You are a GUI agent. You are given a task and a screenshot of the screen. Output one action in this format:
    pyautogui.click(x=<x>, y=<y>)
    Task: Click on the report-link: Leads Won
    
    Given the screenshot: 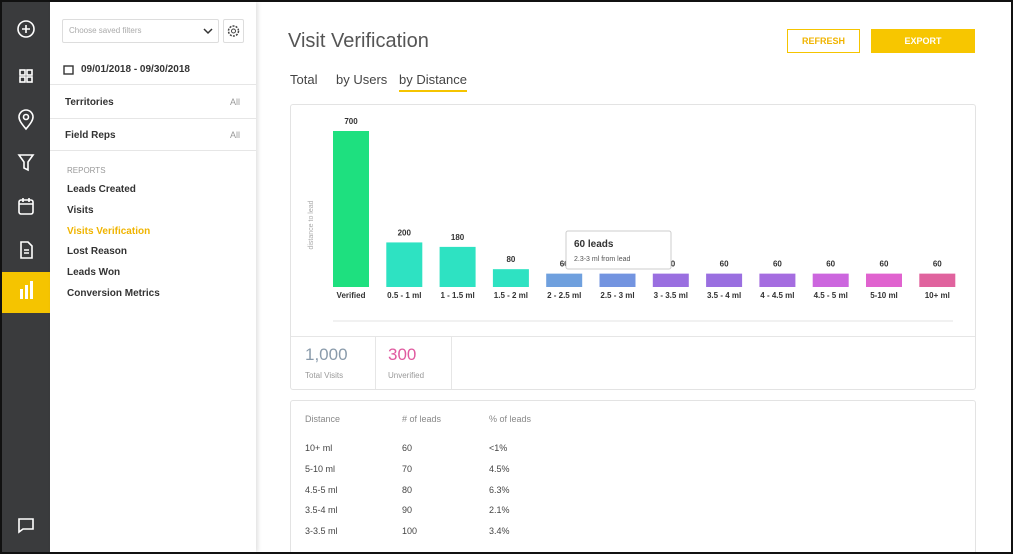 What is the action you would take?
    pyautogui.click(x=94, y=273)
    